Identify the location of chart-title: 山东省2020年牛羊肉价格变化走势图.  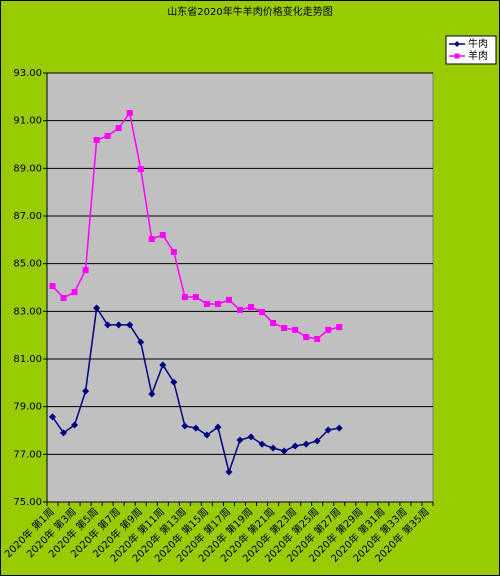
(249, 11).